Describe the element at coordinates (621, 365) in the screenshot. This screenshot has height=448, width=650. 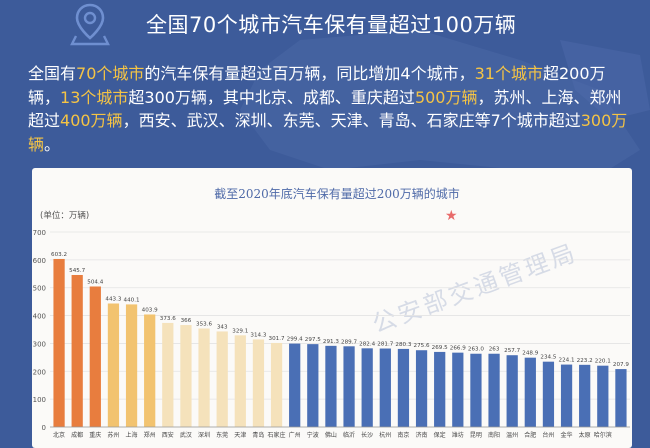
I see `bar-value-label: 207.9` at that location.